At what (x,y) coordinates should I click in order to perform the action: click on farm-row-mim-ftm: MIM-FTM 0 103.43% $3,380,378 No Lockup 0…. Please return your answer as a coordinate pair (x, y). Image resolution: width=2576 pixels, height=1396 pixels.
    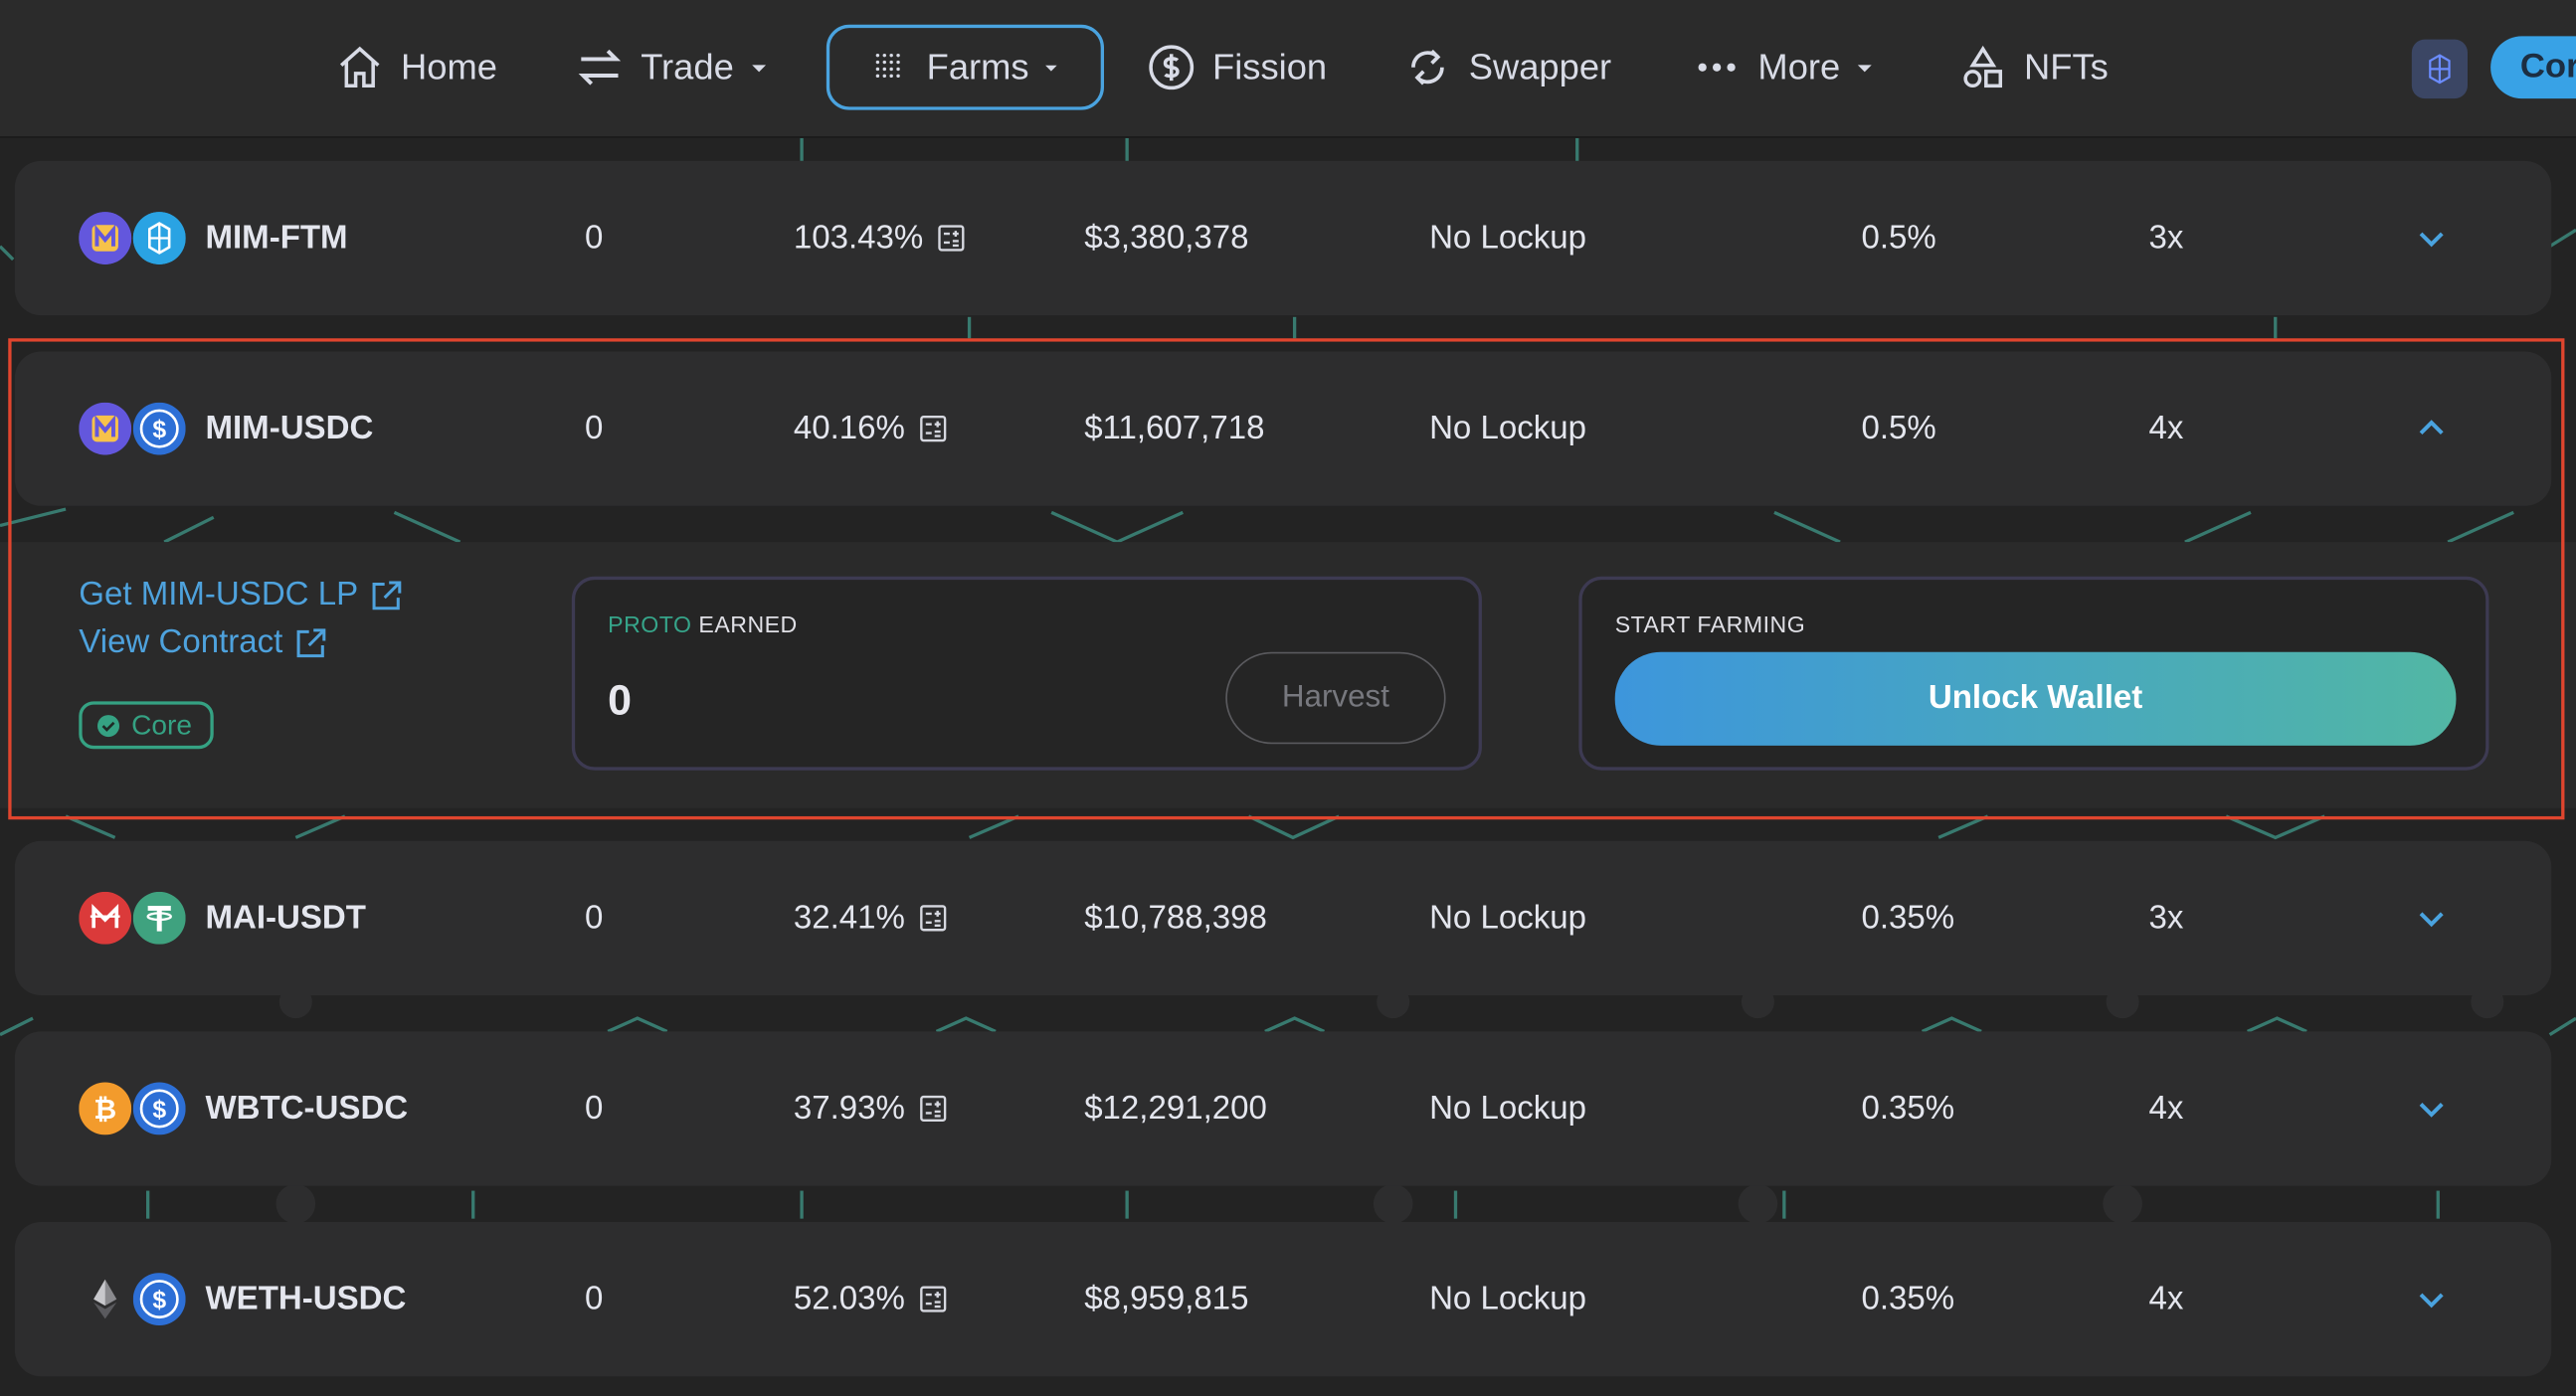
    Looking at the image, I should click on (1283, 238).